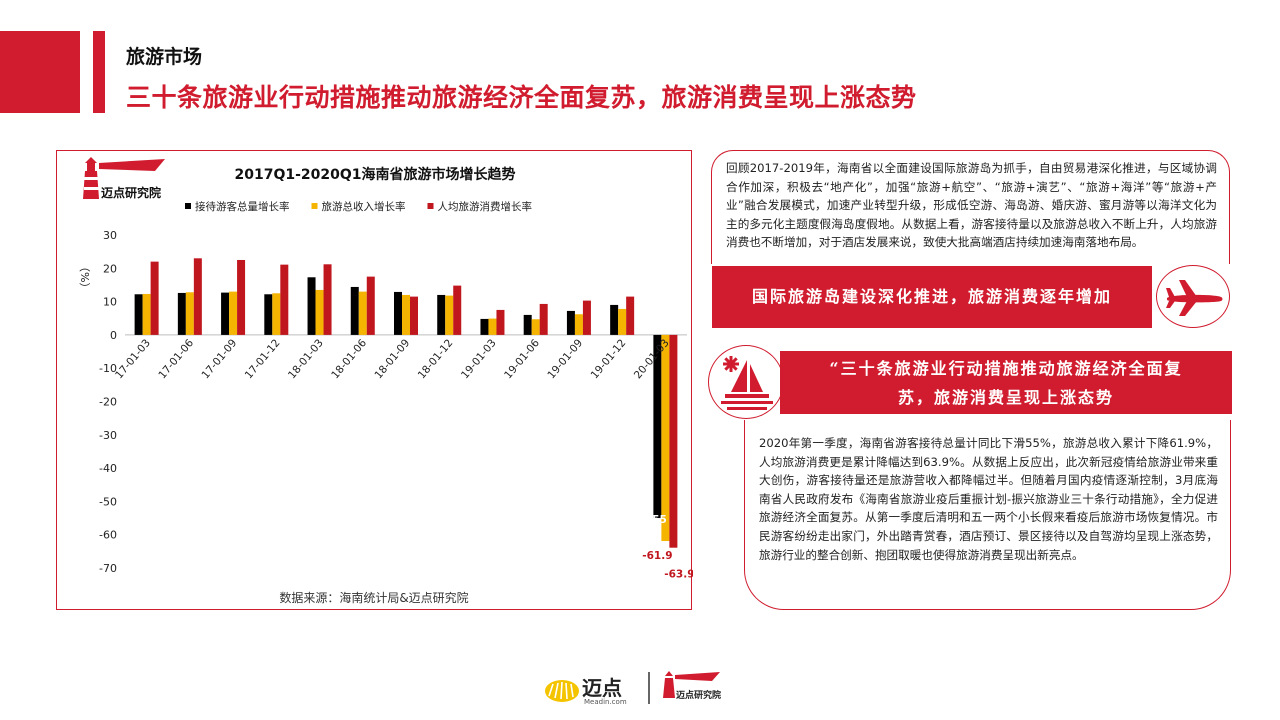 The height and width of the screenshot is (720, 1280). What do you see at coordinates (146, 314) in the screenshot?
I see `bar-17-01-03-s2` at bounding box center [146, 314].